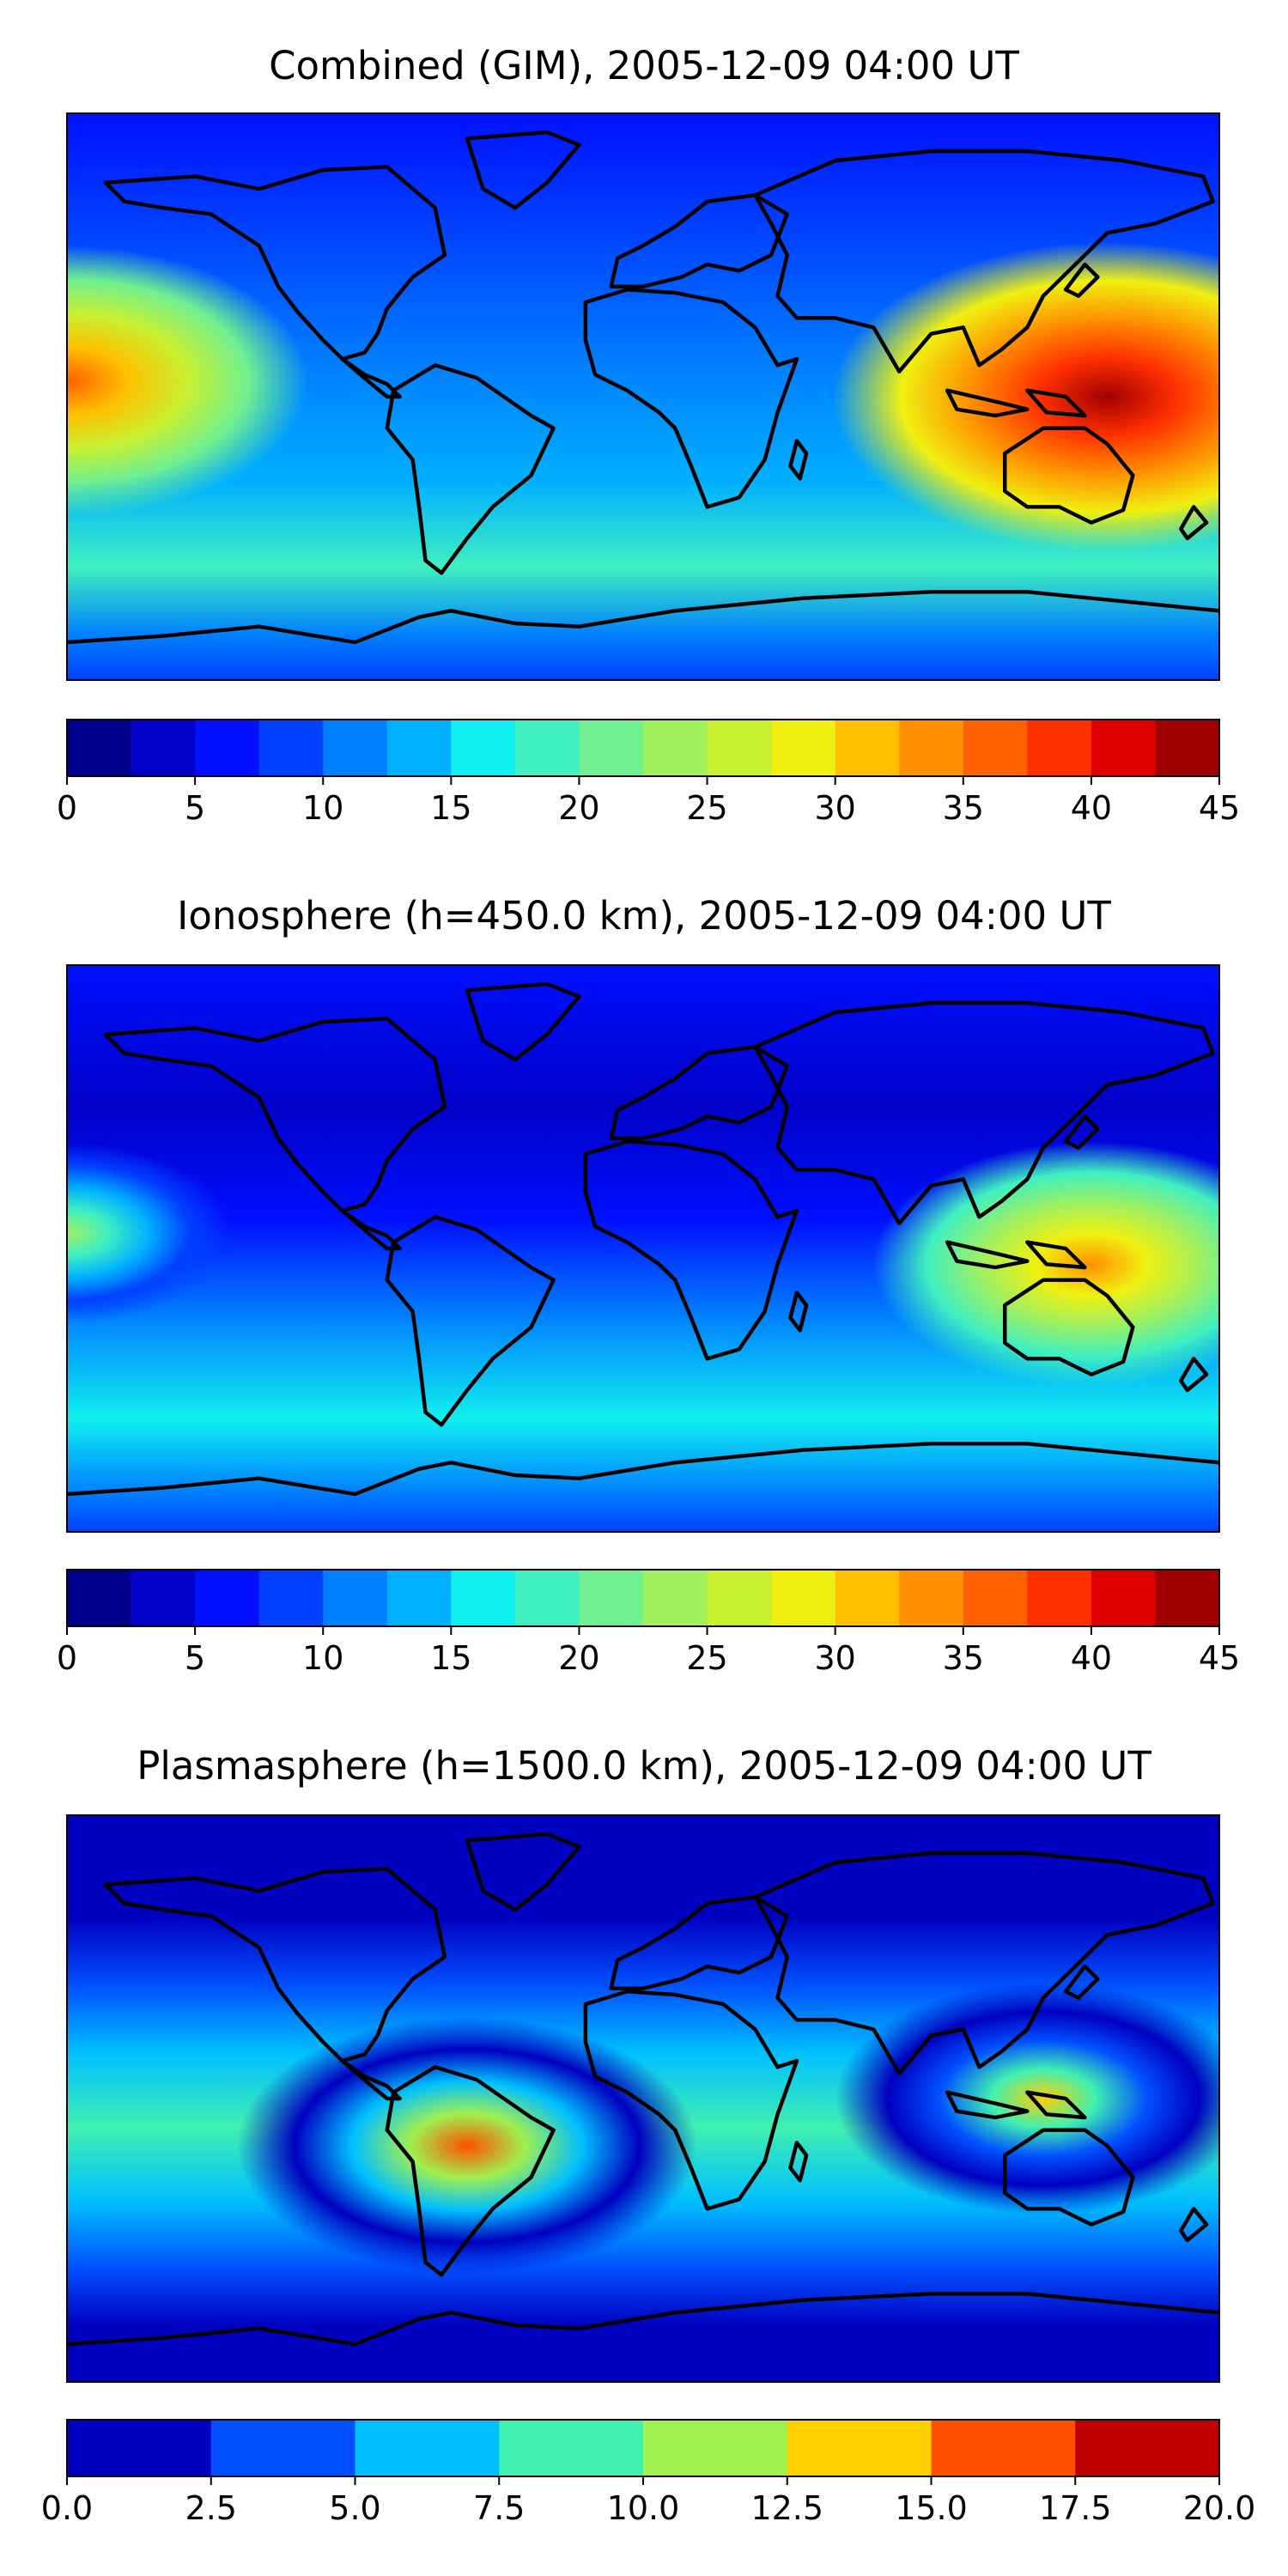  Describe the element at coordinates (644, 66) in the screenshot. I see `panel-title: Combined (GIM), 2005-12-09 04:00 UT` at that location.